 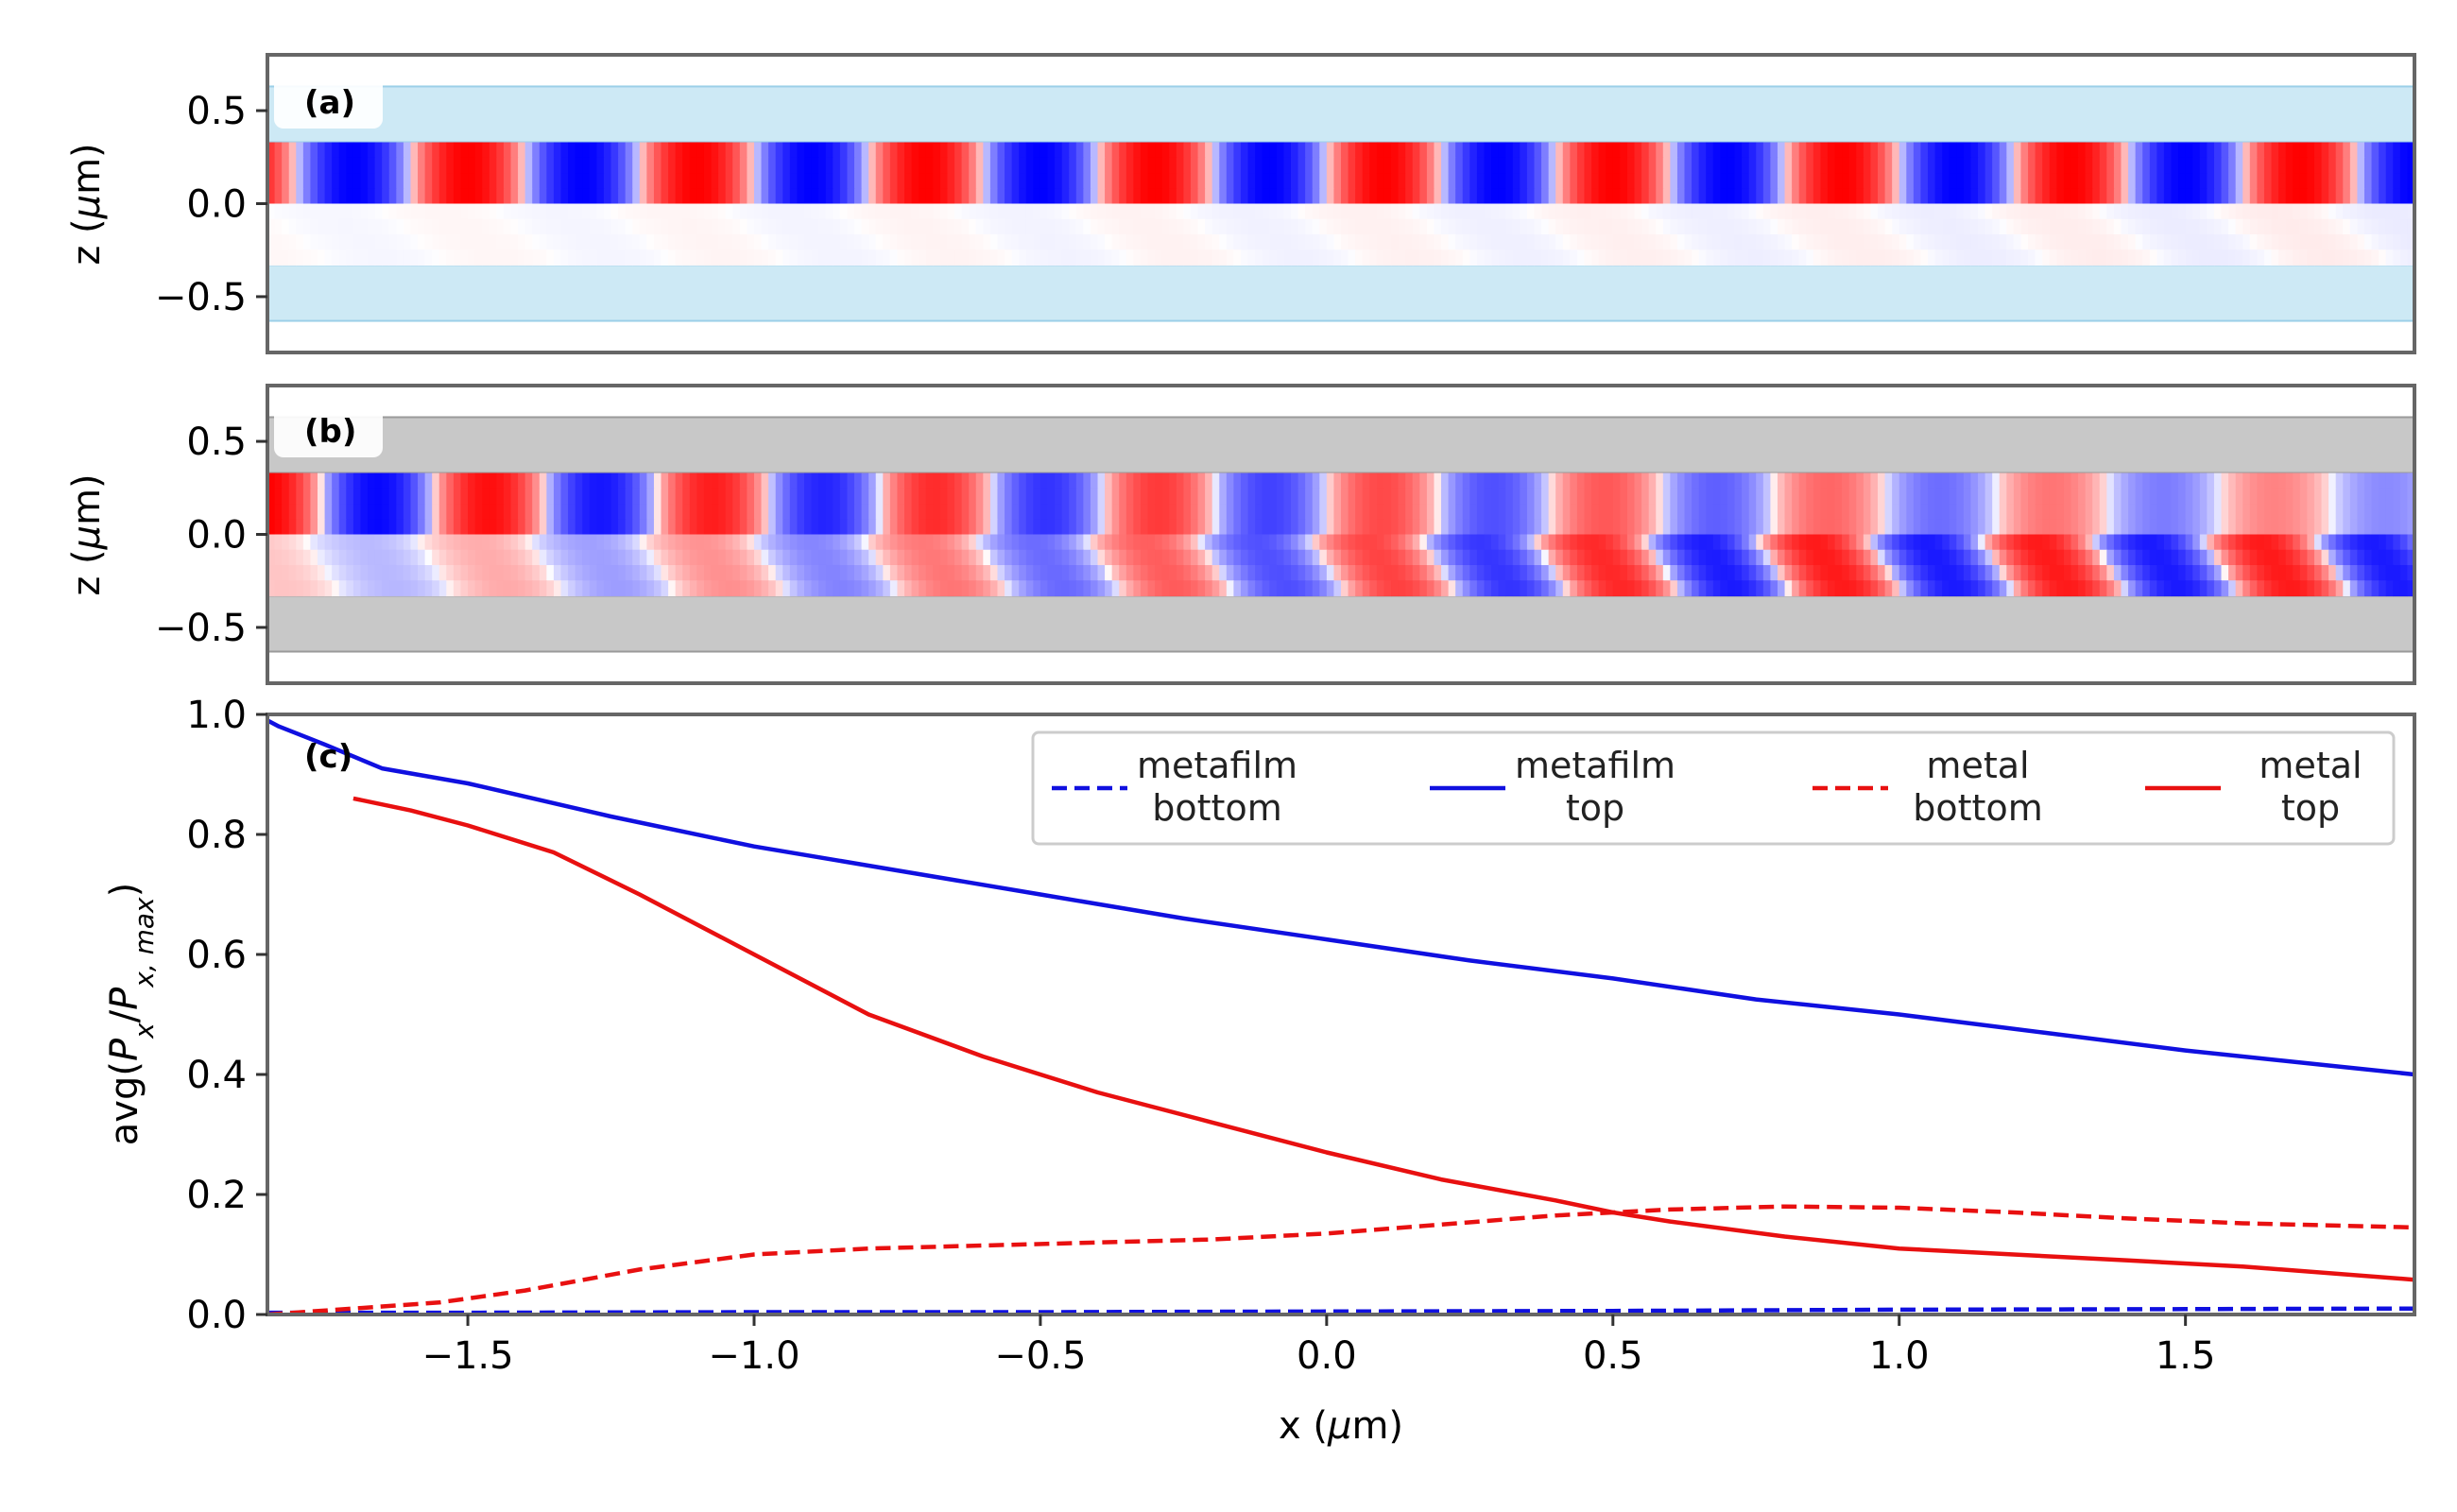 What do you see at coordinates (216, 1195) in the screenshot?
I see `panel-c-ytick-label: 0.2` at bounding box center [216, 1195].